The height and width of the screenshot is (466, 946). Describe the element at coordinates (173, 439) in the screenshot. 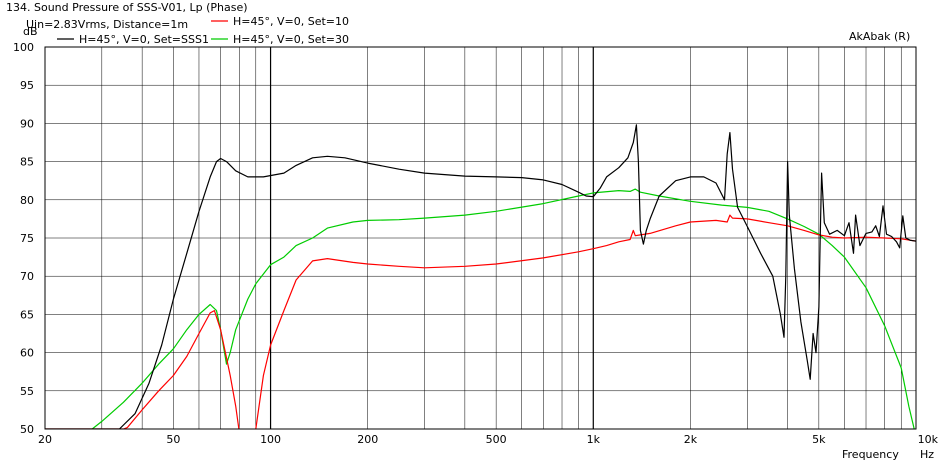

I see `x-tick-label: 50` at that location.